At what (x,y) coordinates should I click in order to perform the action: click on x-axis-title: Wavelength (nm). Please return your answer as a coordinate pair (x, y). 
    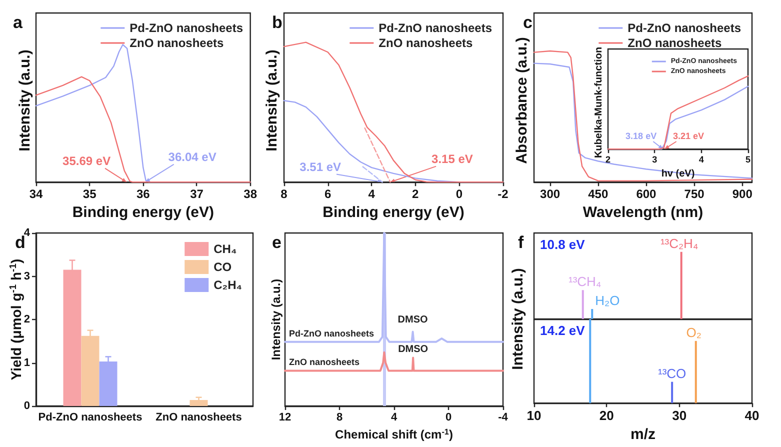
    Looking at the image, I should click on (643, 212).